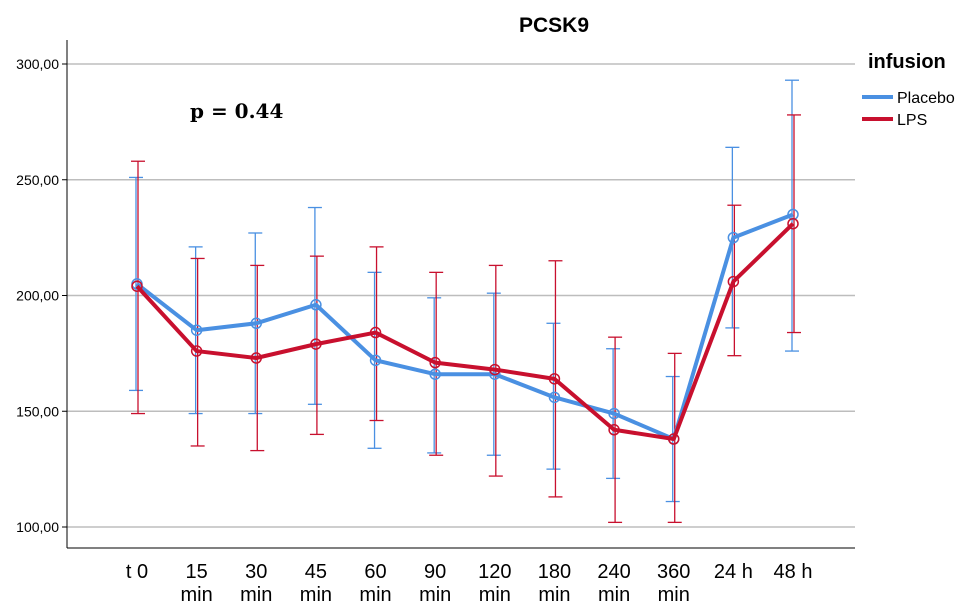  I want to click on y-tick-label: 200,00, so click(37, 296).